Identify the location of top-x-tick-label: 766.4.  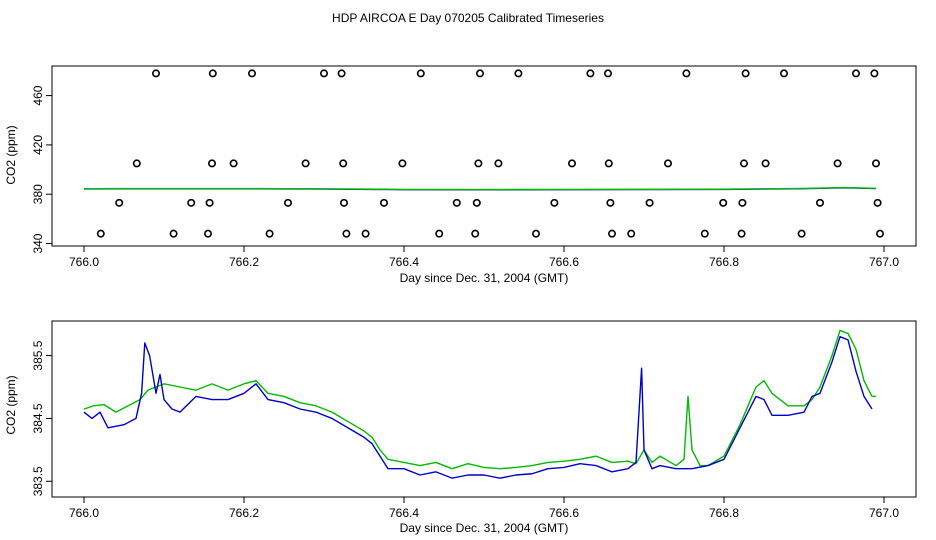
(404, 262).